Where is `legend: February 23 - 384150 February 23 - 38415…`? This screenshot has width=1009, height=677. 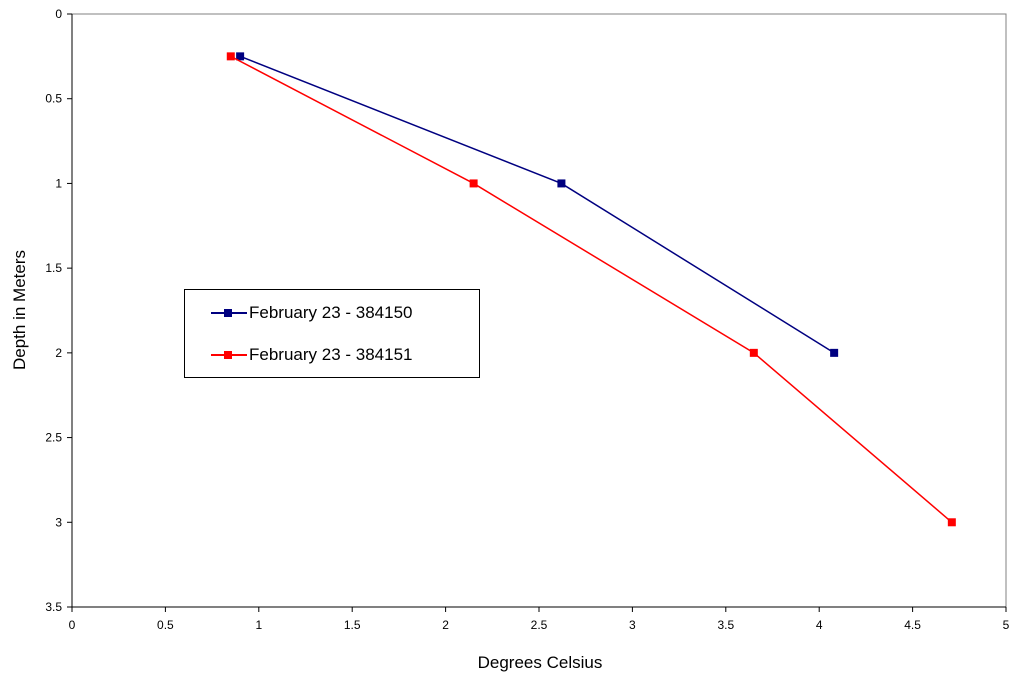
legend: February 23 - 384150 February 23 - 38415… is located at coordinates (332, 333).